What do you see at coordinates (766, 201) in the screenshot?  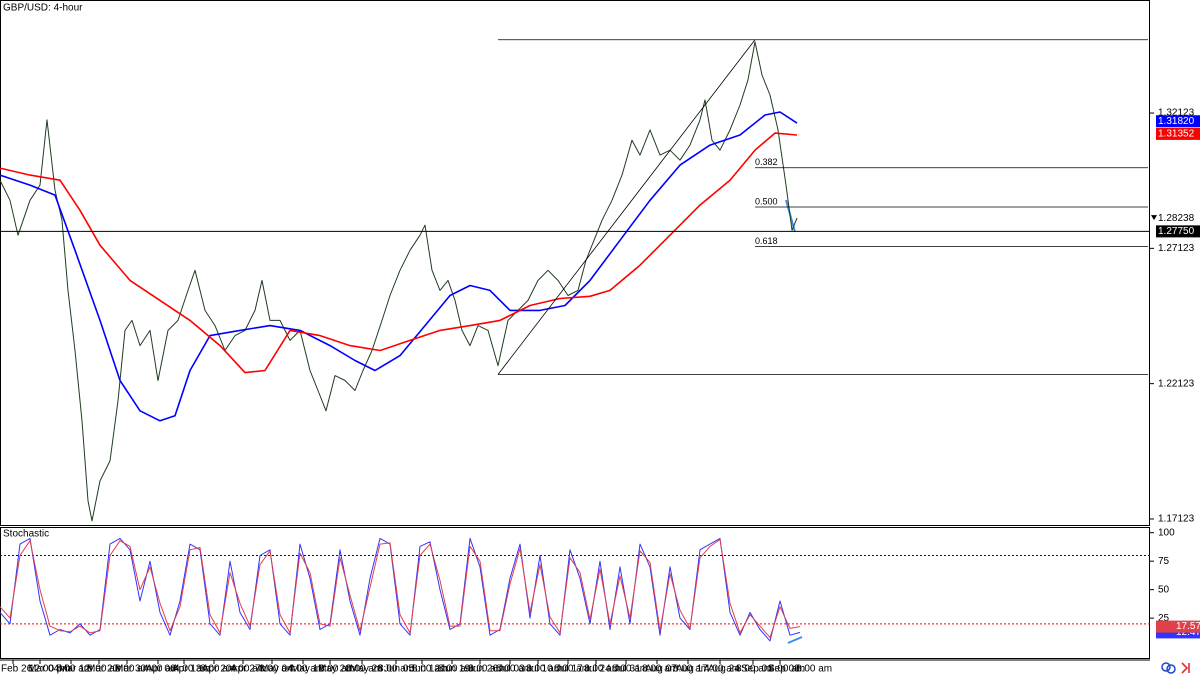 I see `fib-level-label: 0.500` at bounding box center [766, 201].